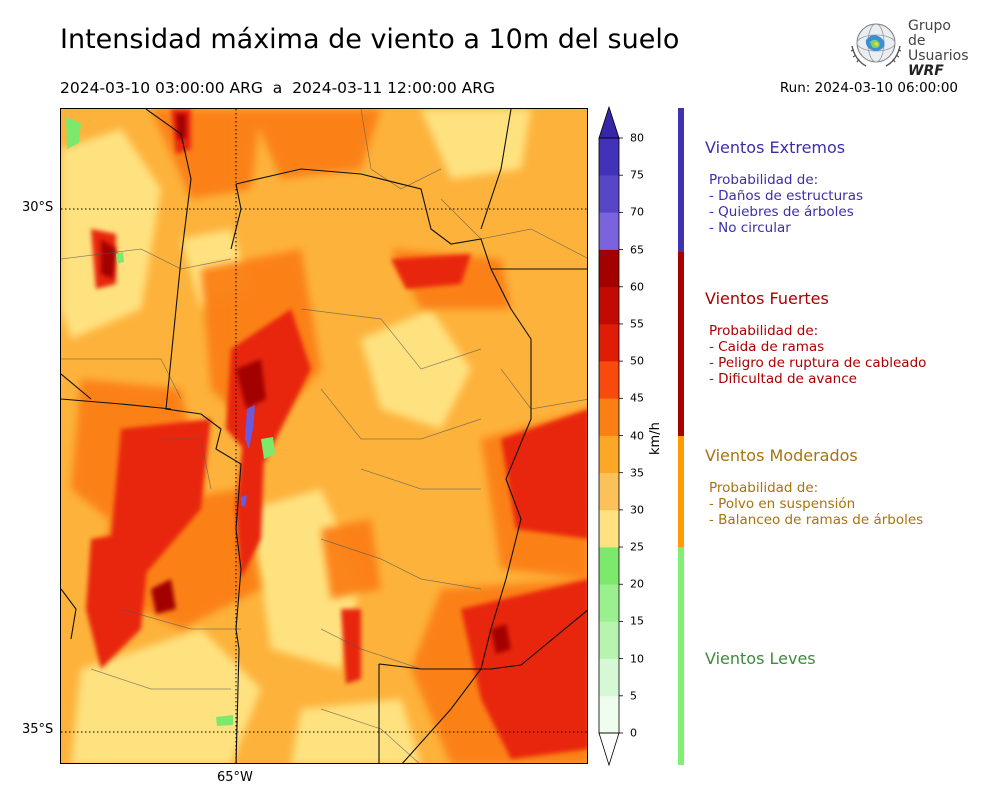 This screenshot has width=1000, height=800. Describe the element at coordinates (637, 324) in the screenshot. I see `colorbar-tick-label: 55` at that location.